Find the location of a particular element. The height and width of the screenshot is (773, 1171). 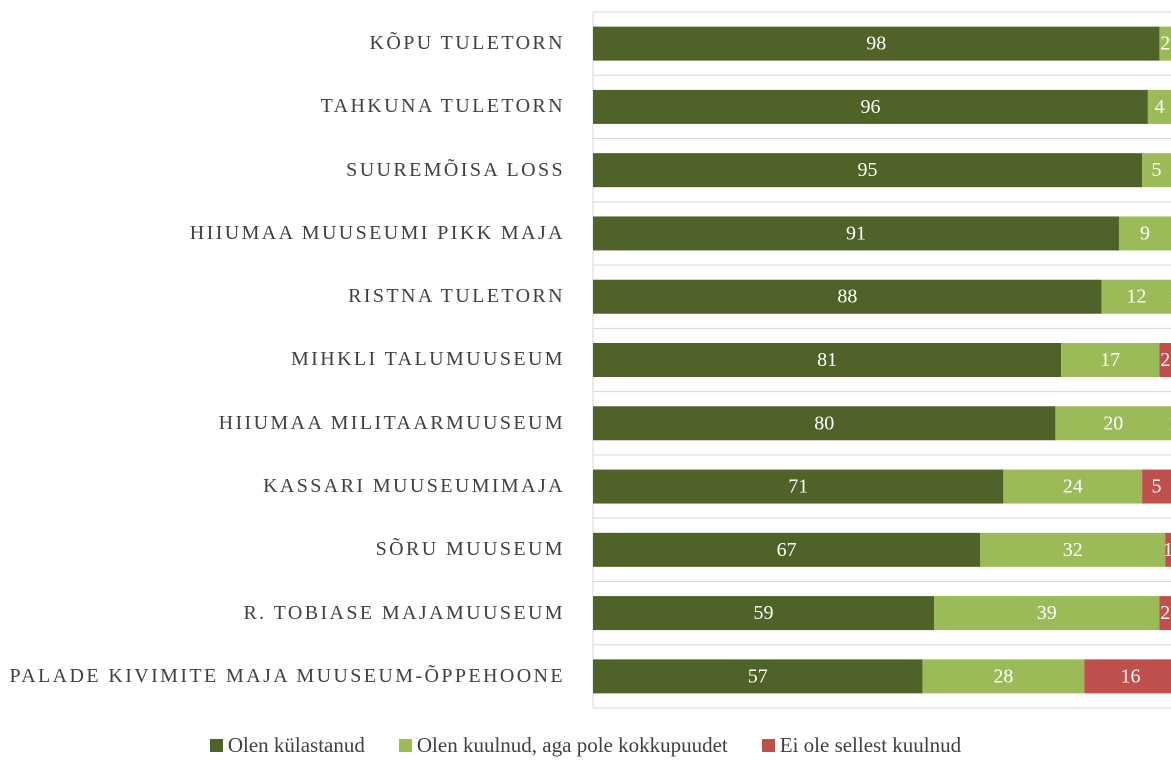

data-label: 20 is located at coordinates (1113, 423).